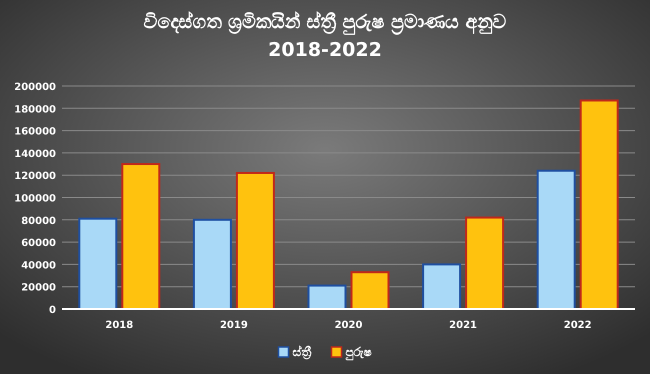  Describe the element at coordinates (38, 266) in the screenshot. I see `y-tick-label: 40000` at that location.